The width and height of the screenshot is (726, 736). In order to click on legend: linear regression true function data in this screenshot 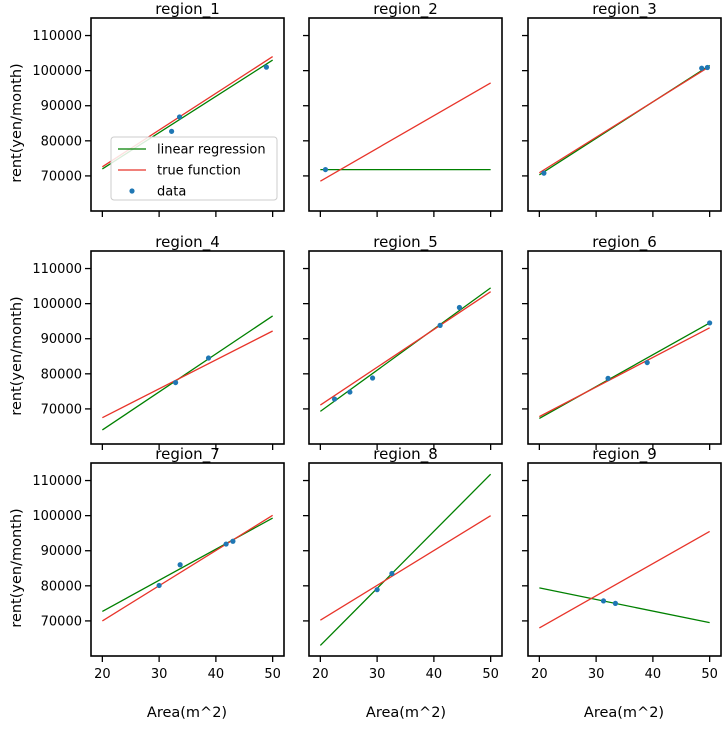, I will do `click(194, 168)`.